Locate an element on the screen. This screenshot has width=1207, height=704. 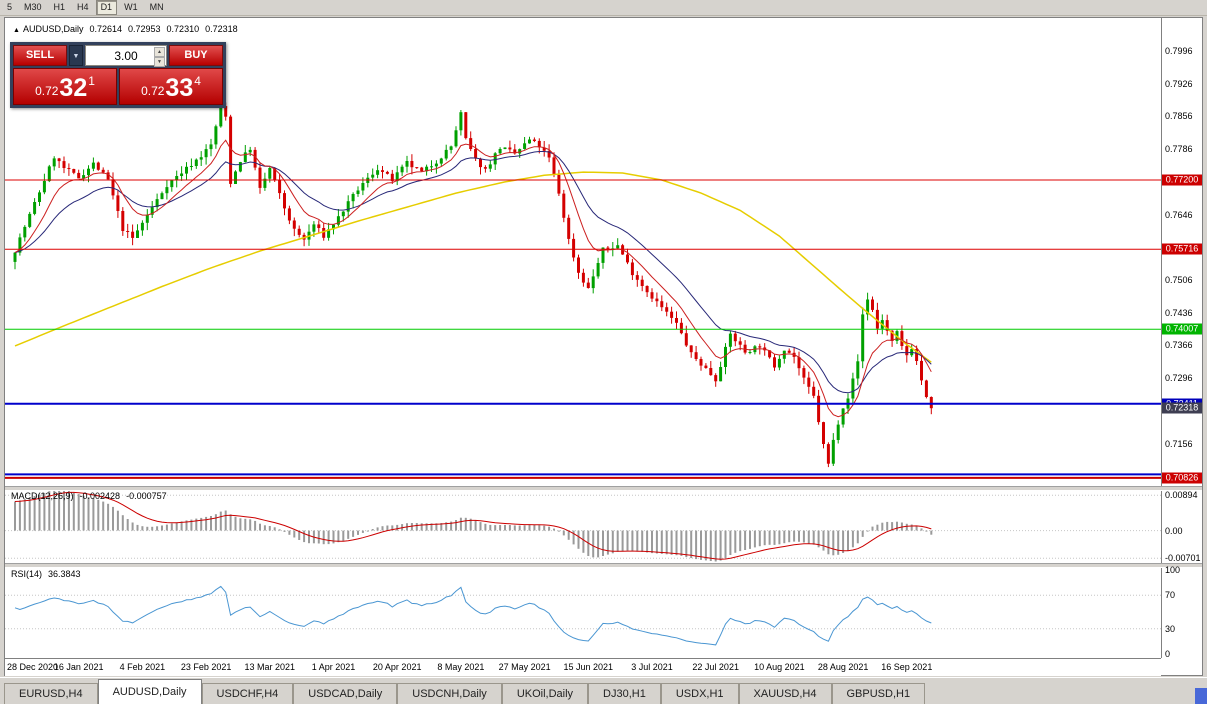
collapse-arrow-icon: ▲ is located at coordinates (16, 30).